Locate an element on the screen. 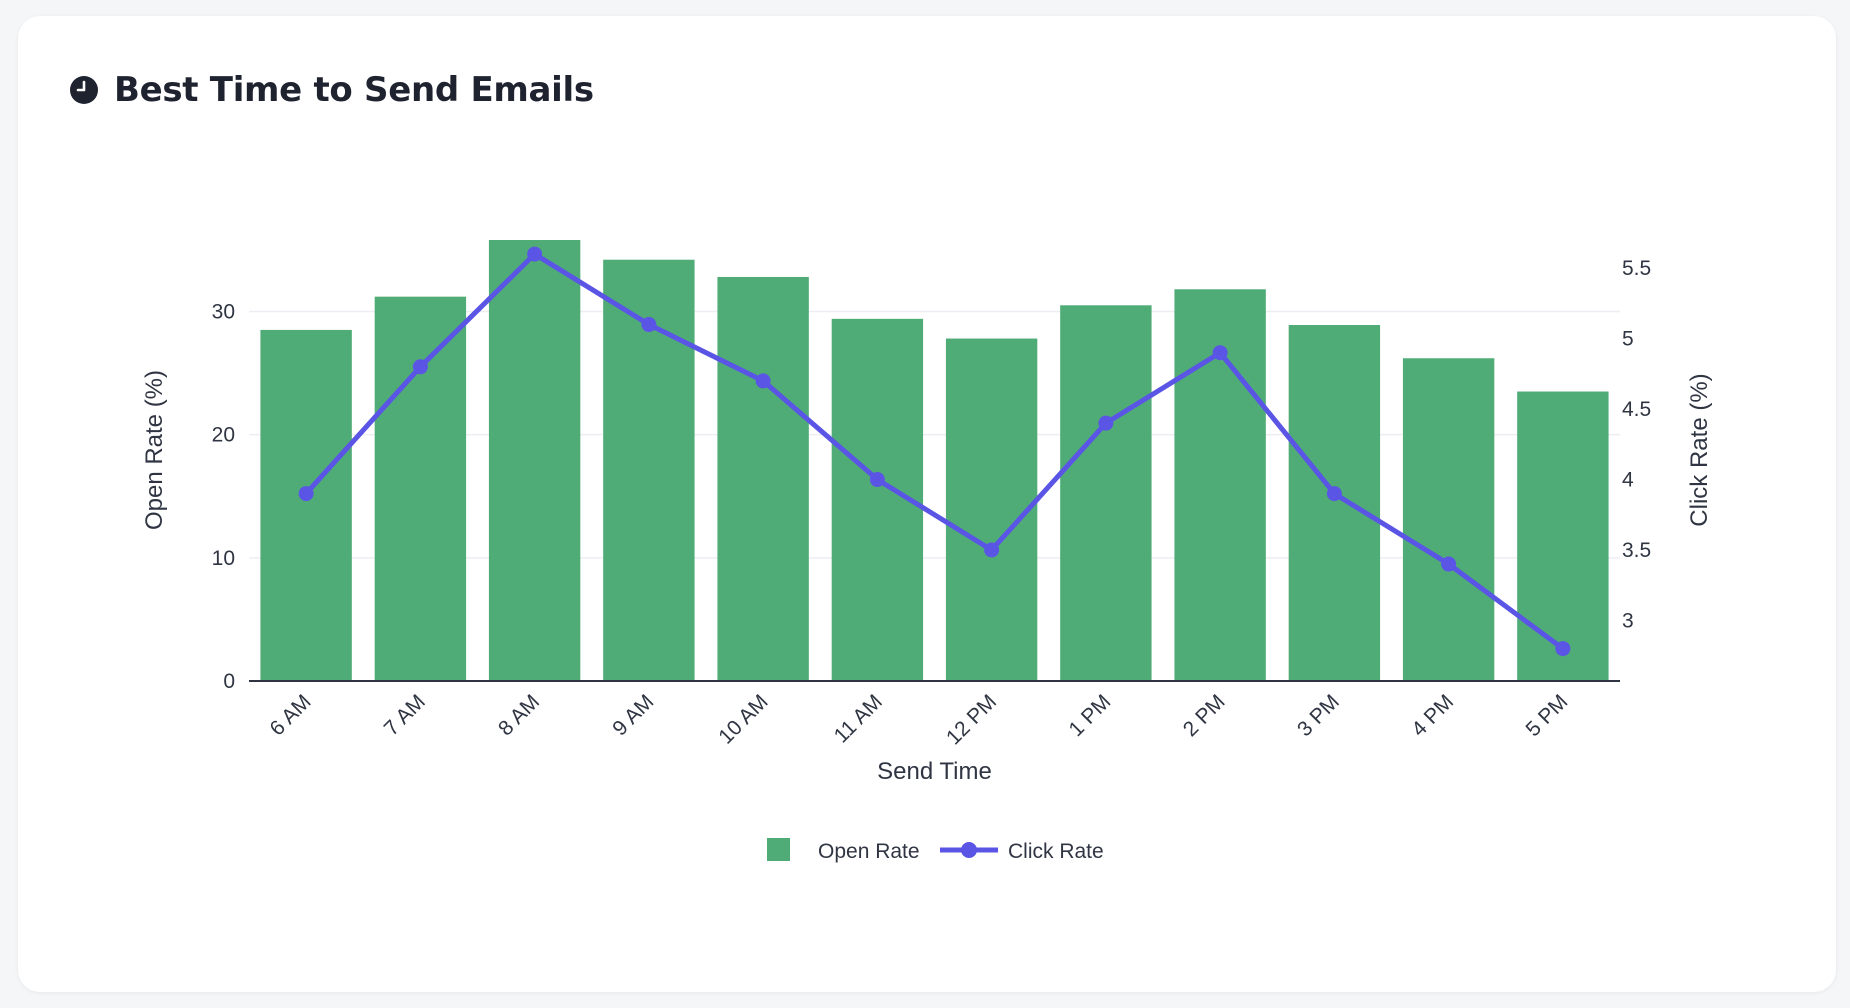 The height and width of the screenshot is (1008, 1850). x-tick-label: 6 AM is located at coordinates (291, 715).